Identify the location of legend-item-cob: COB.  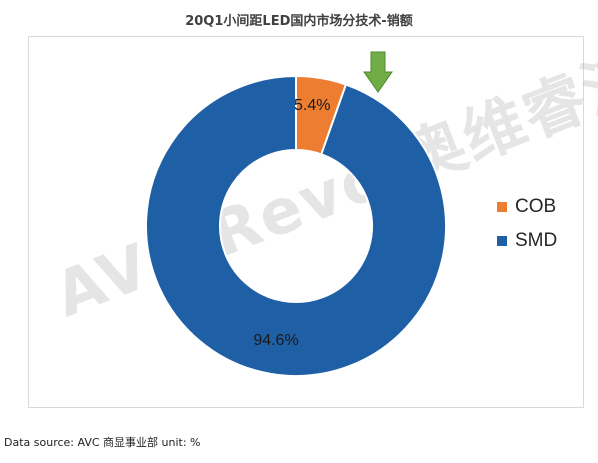
(527, 207).